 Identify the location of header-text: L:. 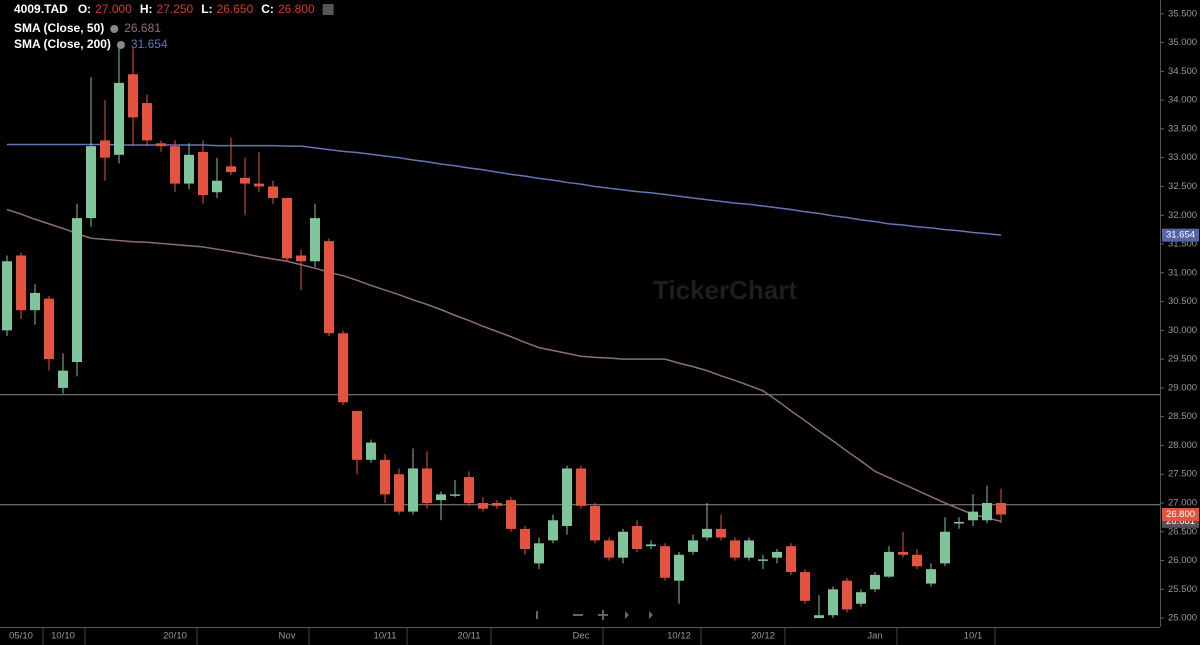
(206, 9).